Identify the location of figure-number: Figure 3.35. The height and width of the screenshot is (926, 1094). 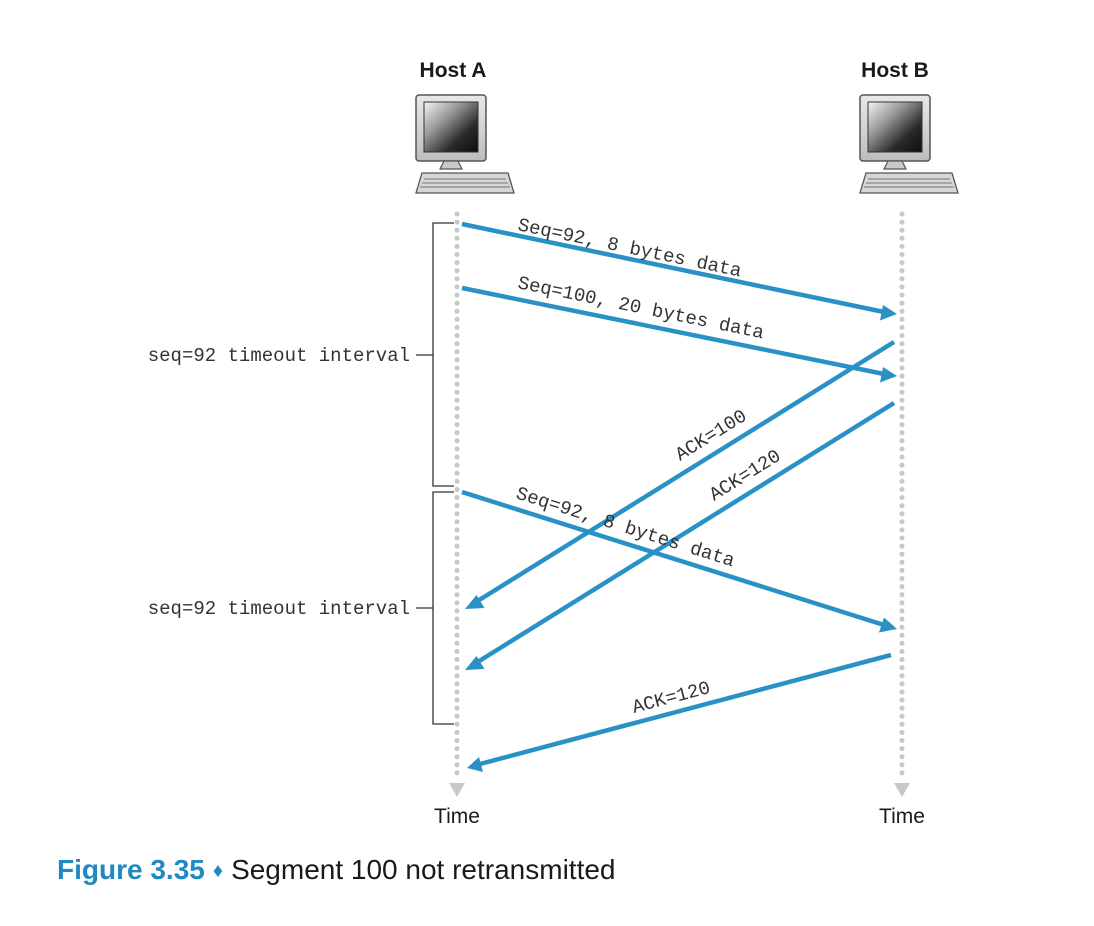
(131, 869).